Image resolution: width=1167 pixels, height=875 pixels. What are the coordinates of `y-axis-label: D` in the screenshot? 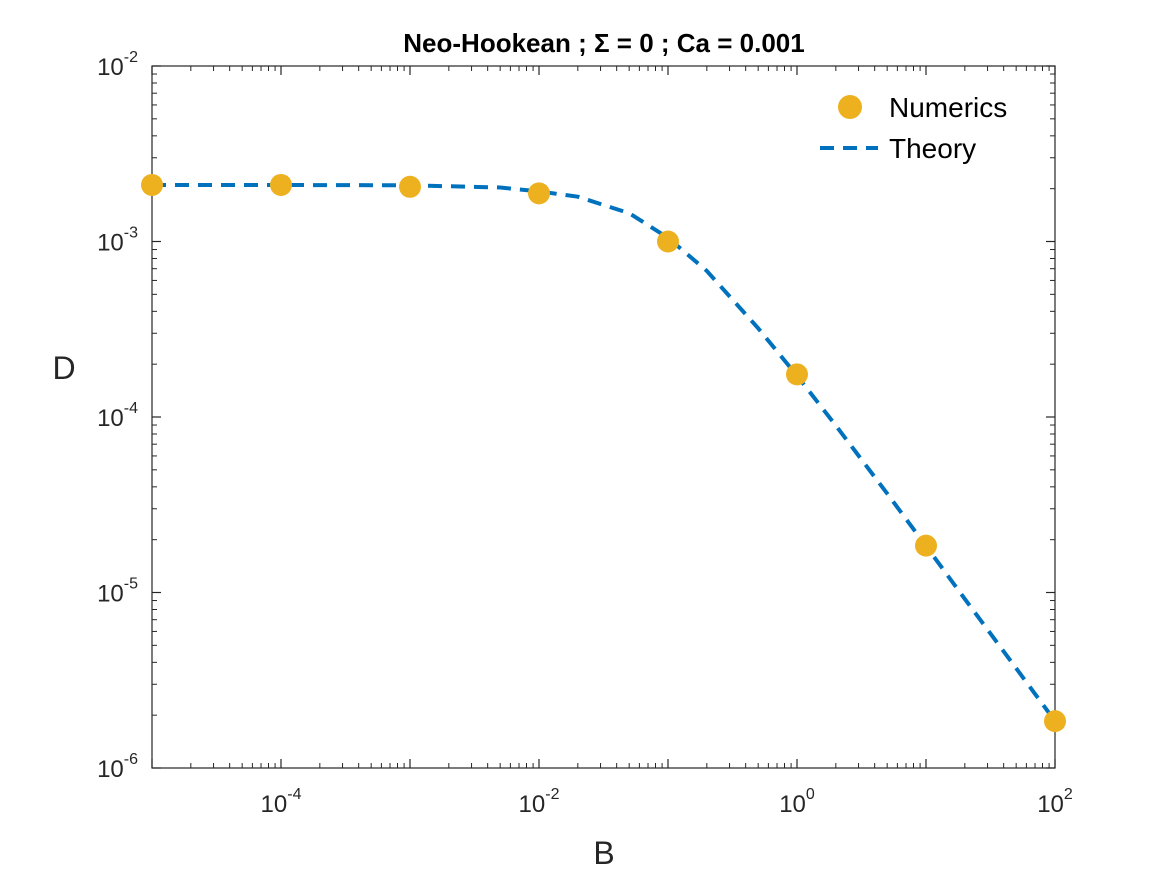 It's located at (63, 368).